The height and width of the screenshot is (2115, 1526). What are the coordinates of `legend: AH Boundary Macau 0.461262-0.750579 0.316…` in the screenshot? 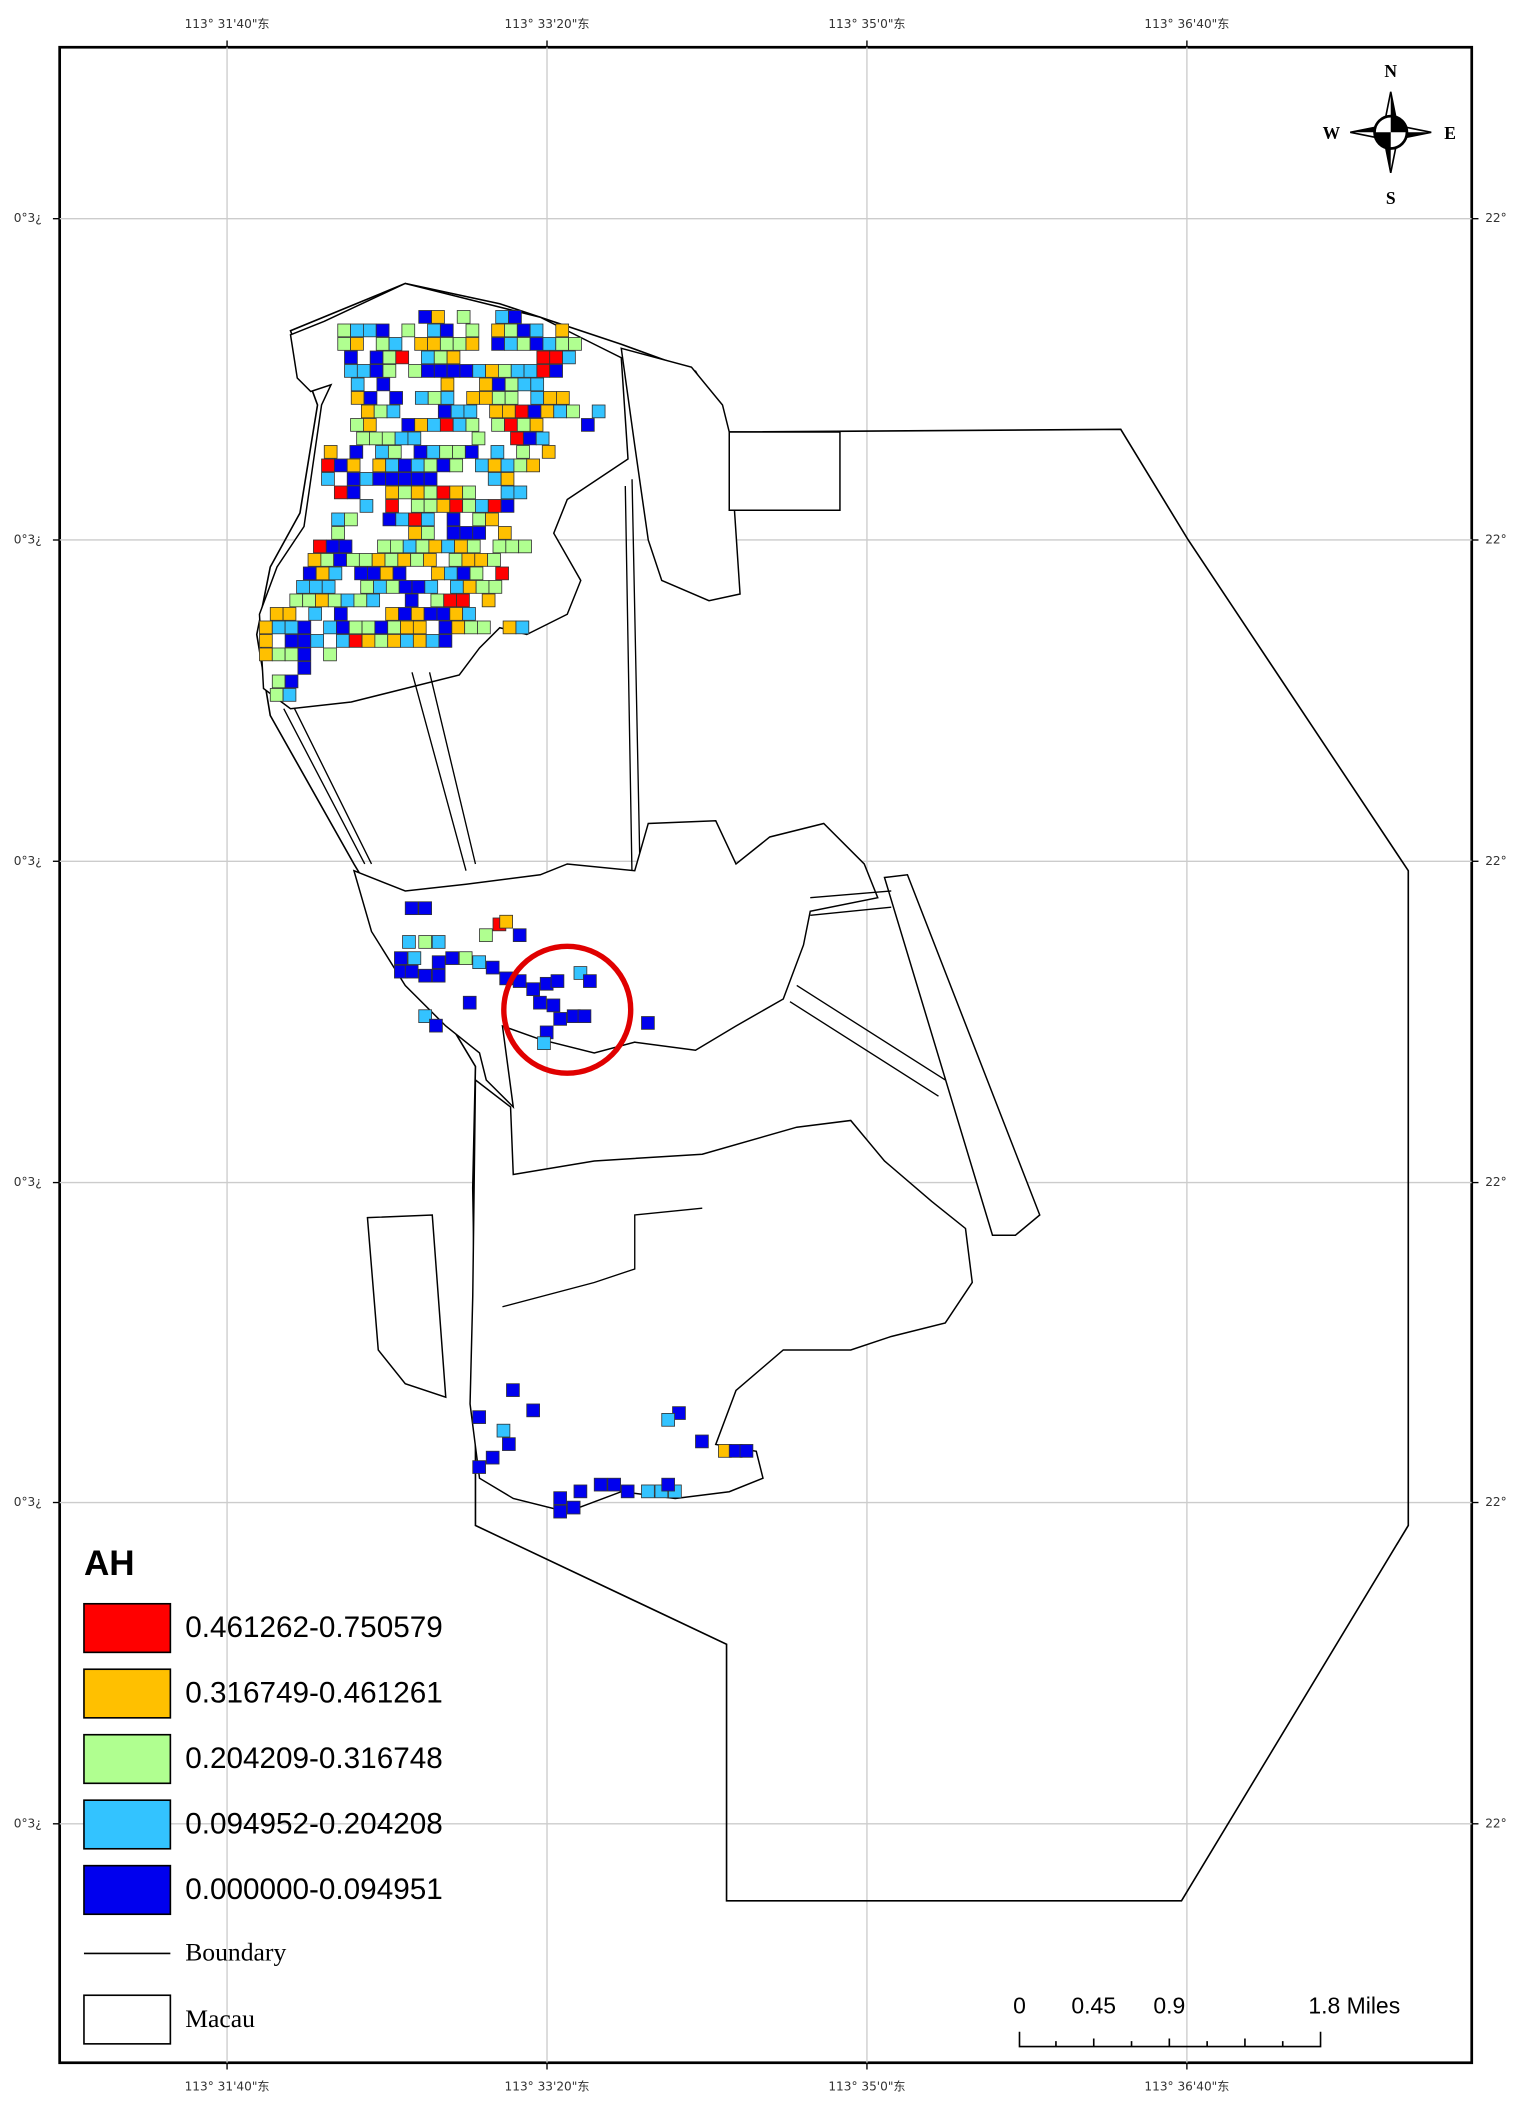 It's located at (263, 1794).